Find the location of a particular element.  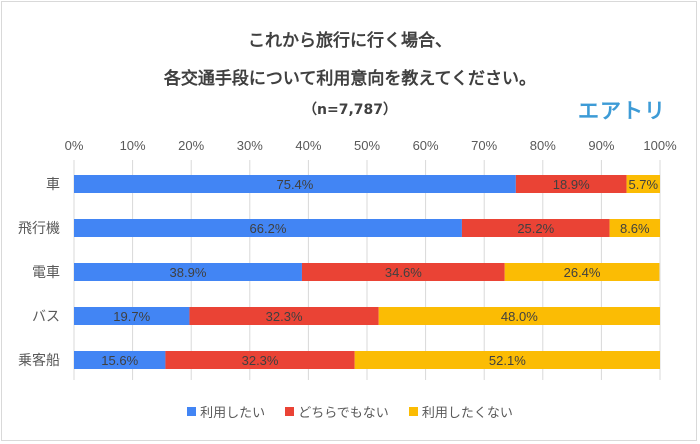

category-label: 車 is located at coordinates (53, 184).